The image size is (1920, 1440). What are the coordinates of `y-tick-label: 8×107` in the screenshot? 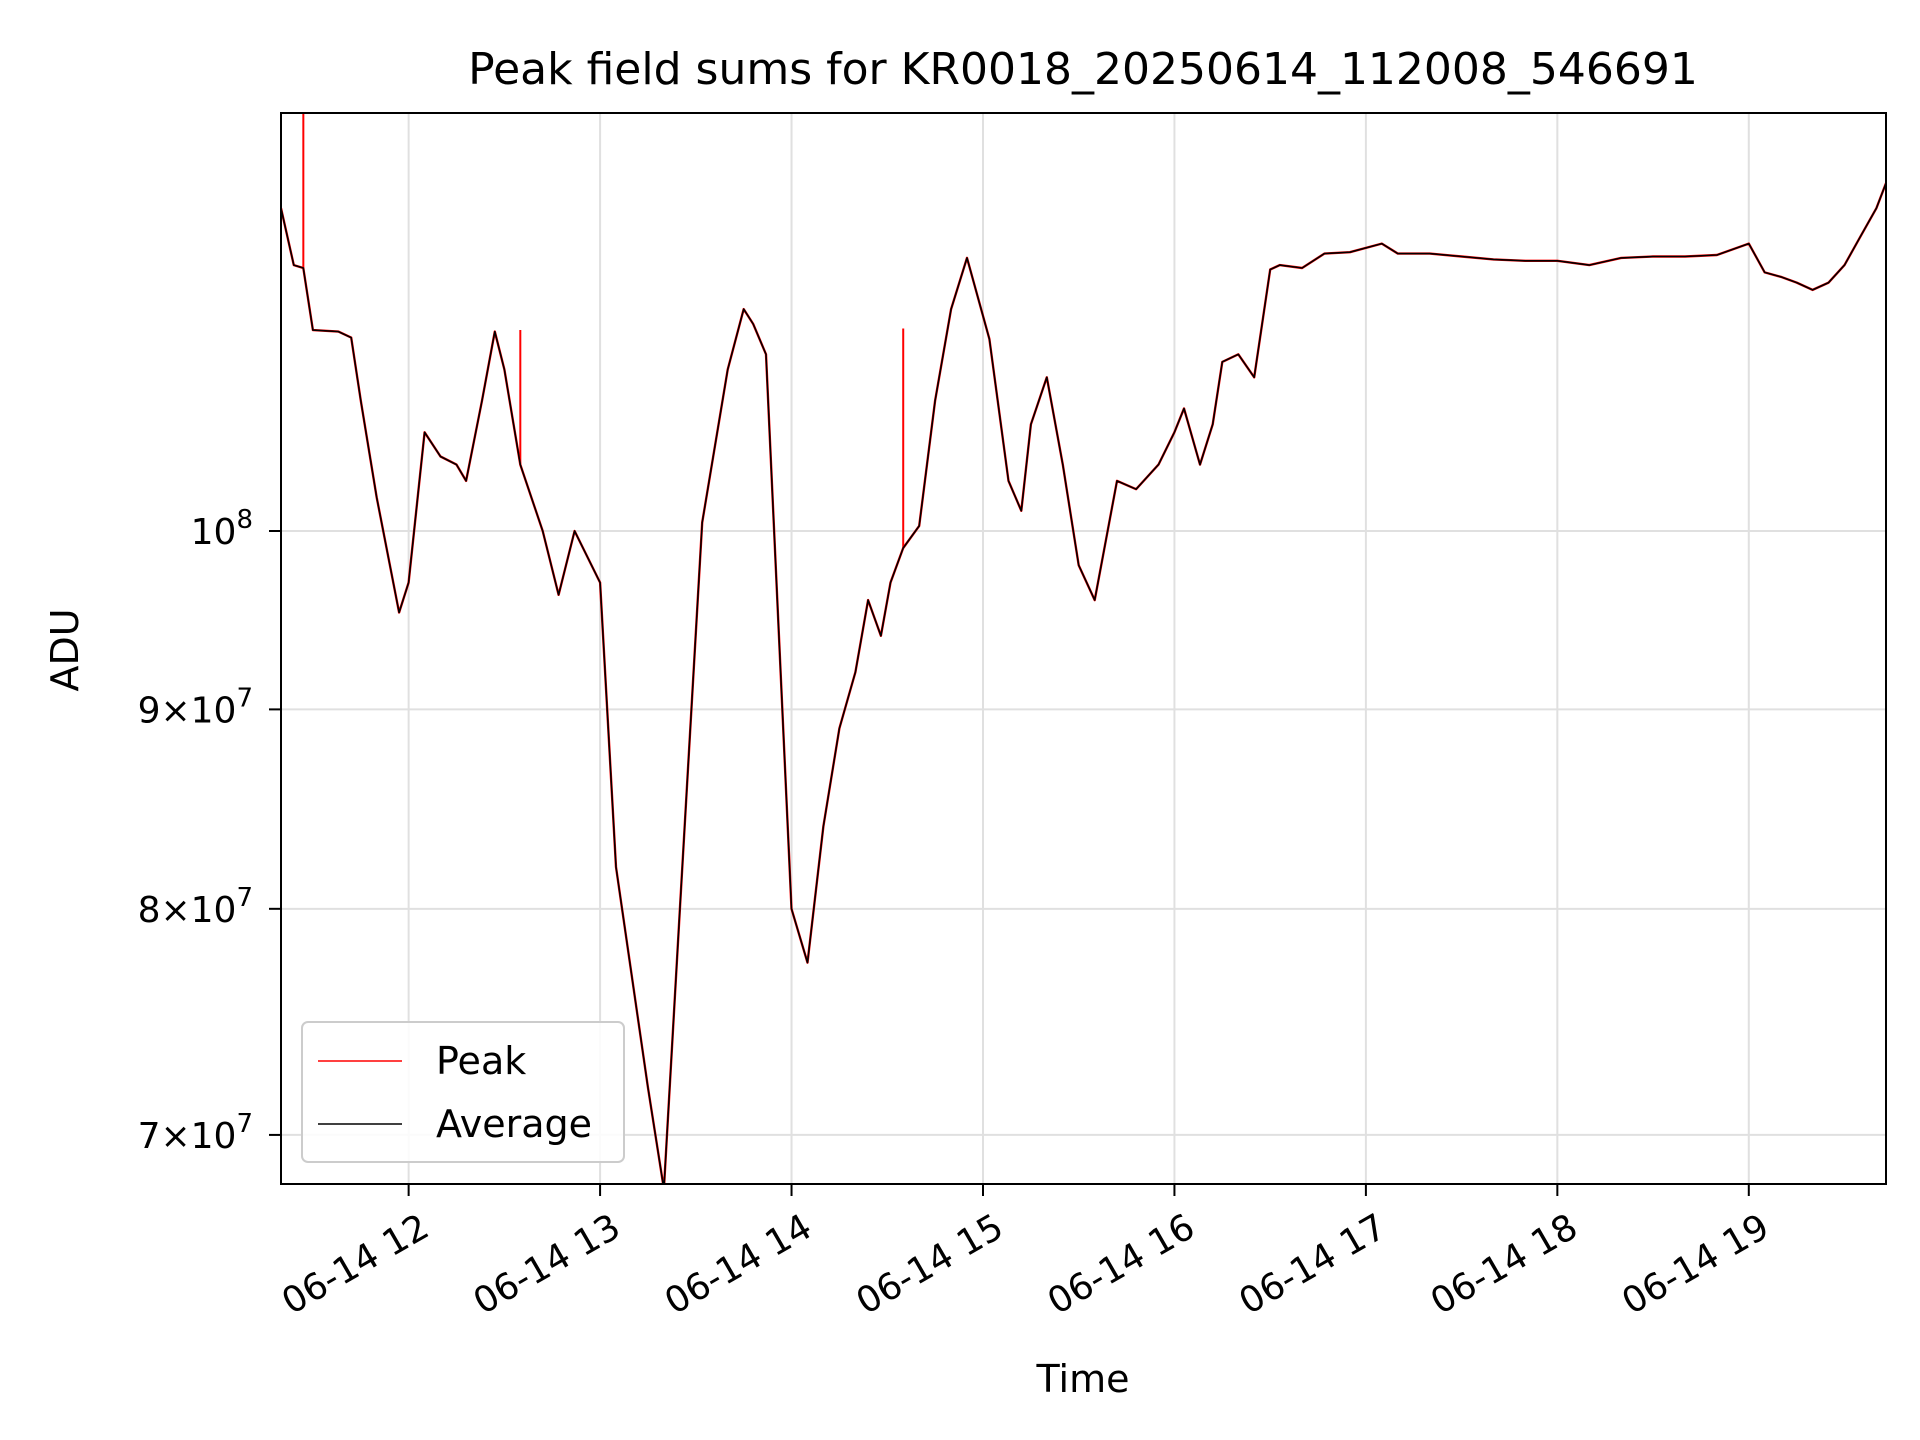 It's located at (195, 907).